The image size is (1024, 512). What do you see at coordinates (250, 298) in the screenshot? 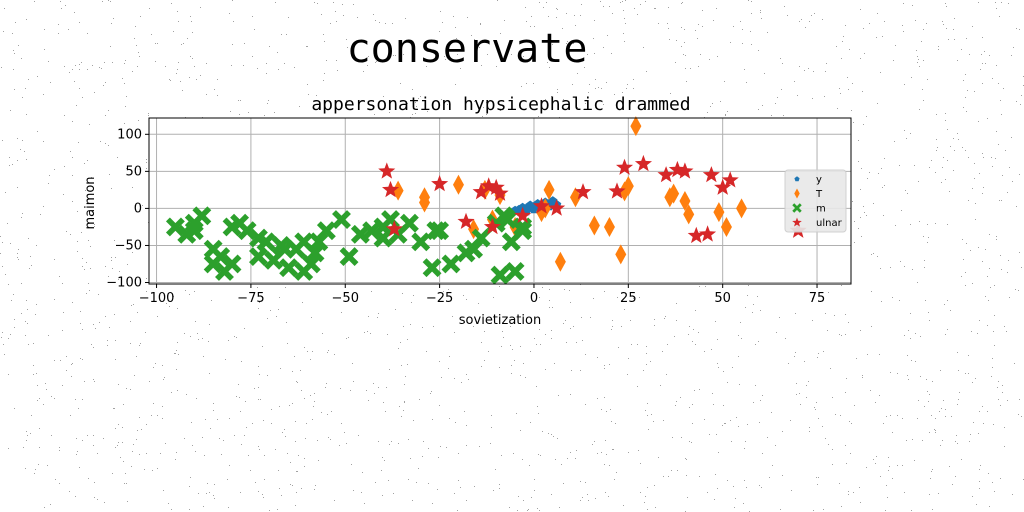
I see `x-tick-label: −75` at bounding box center [250, 298].